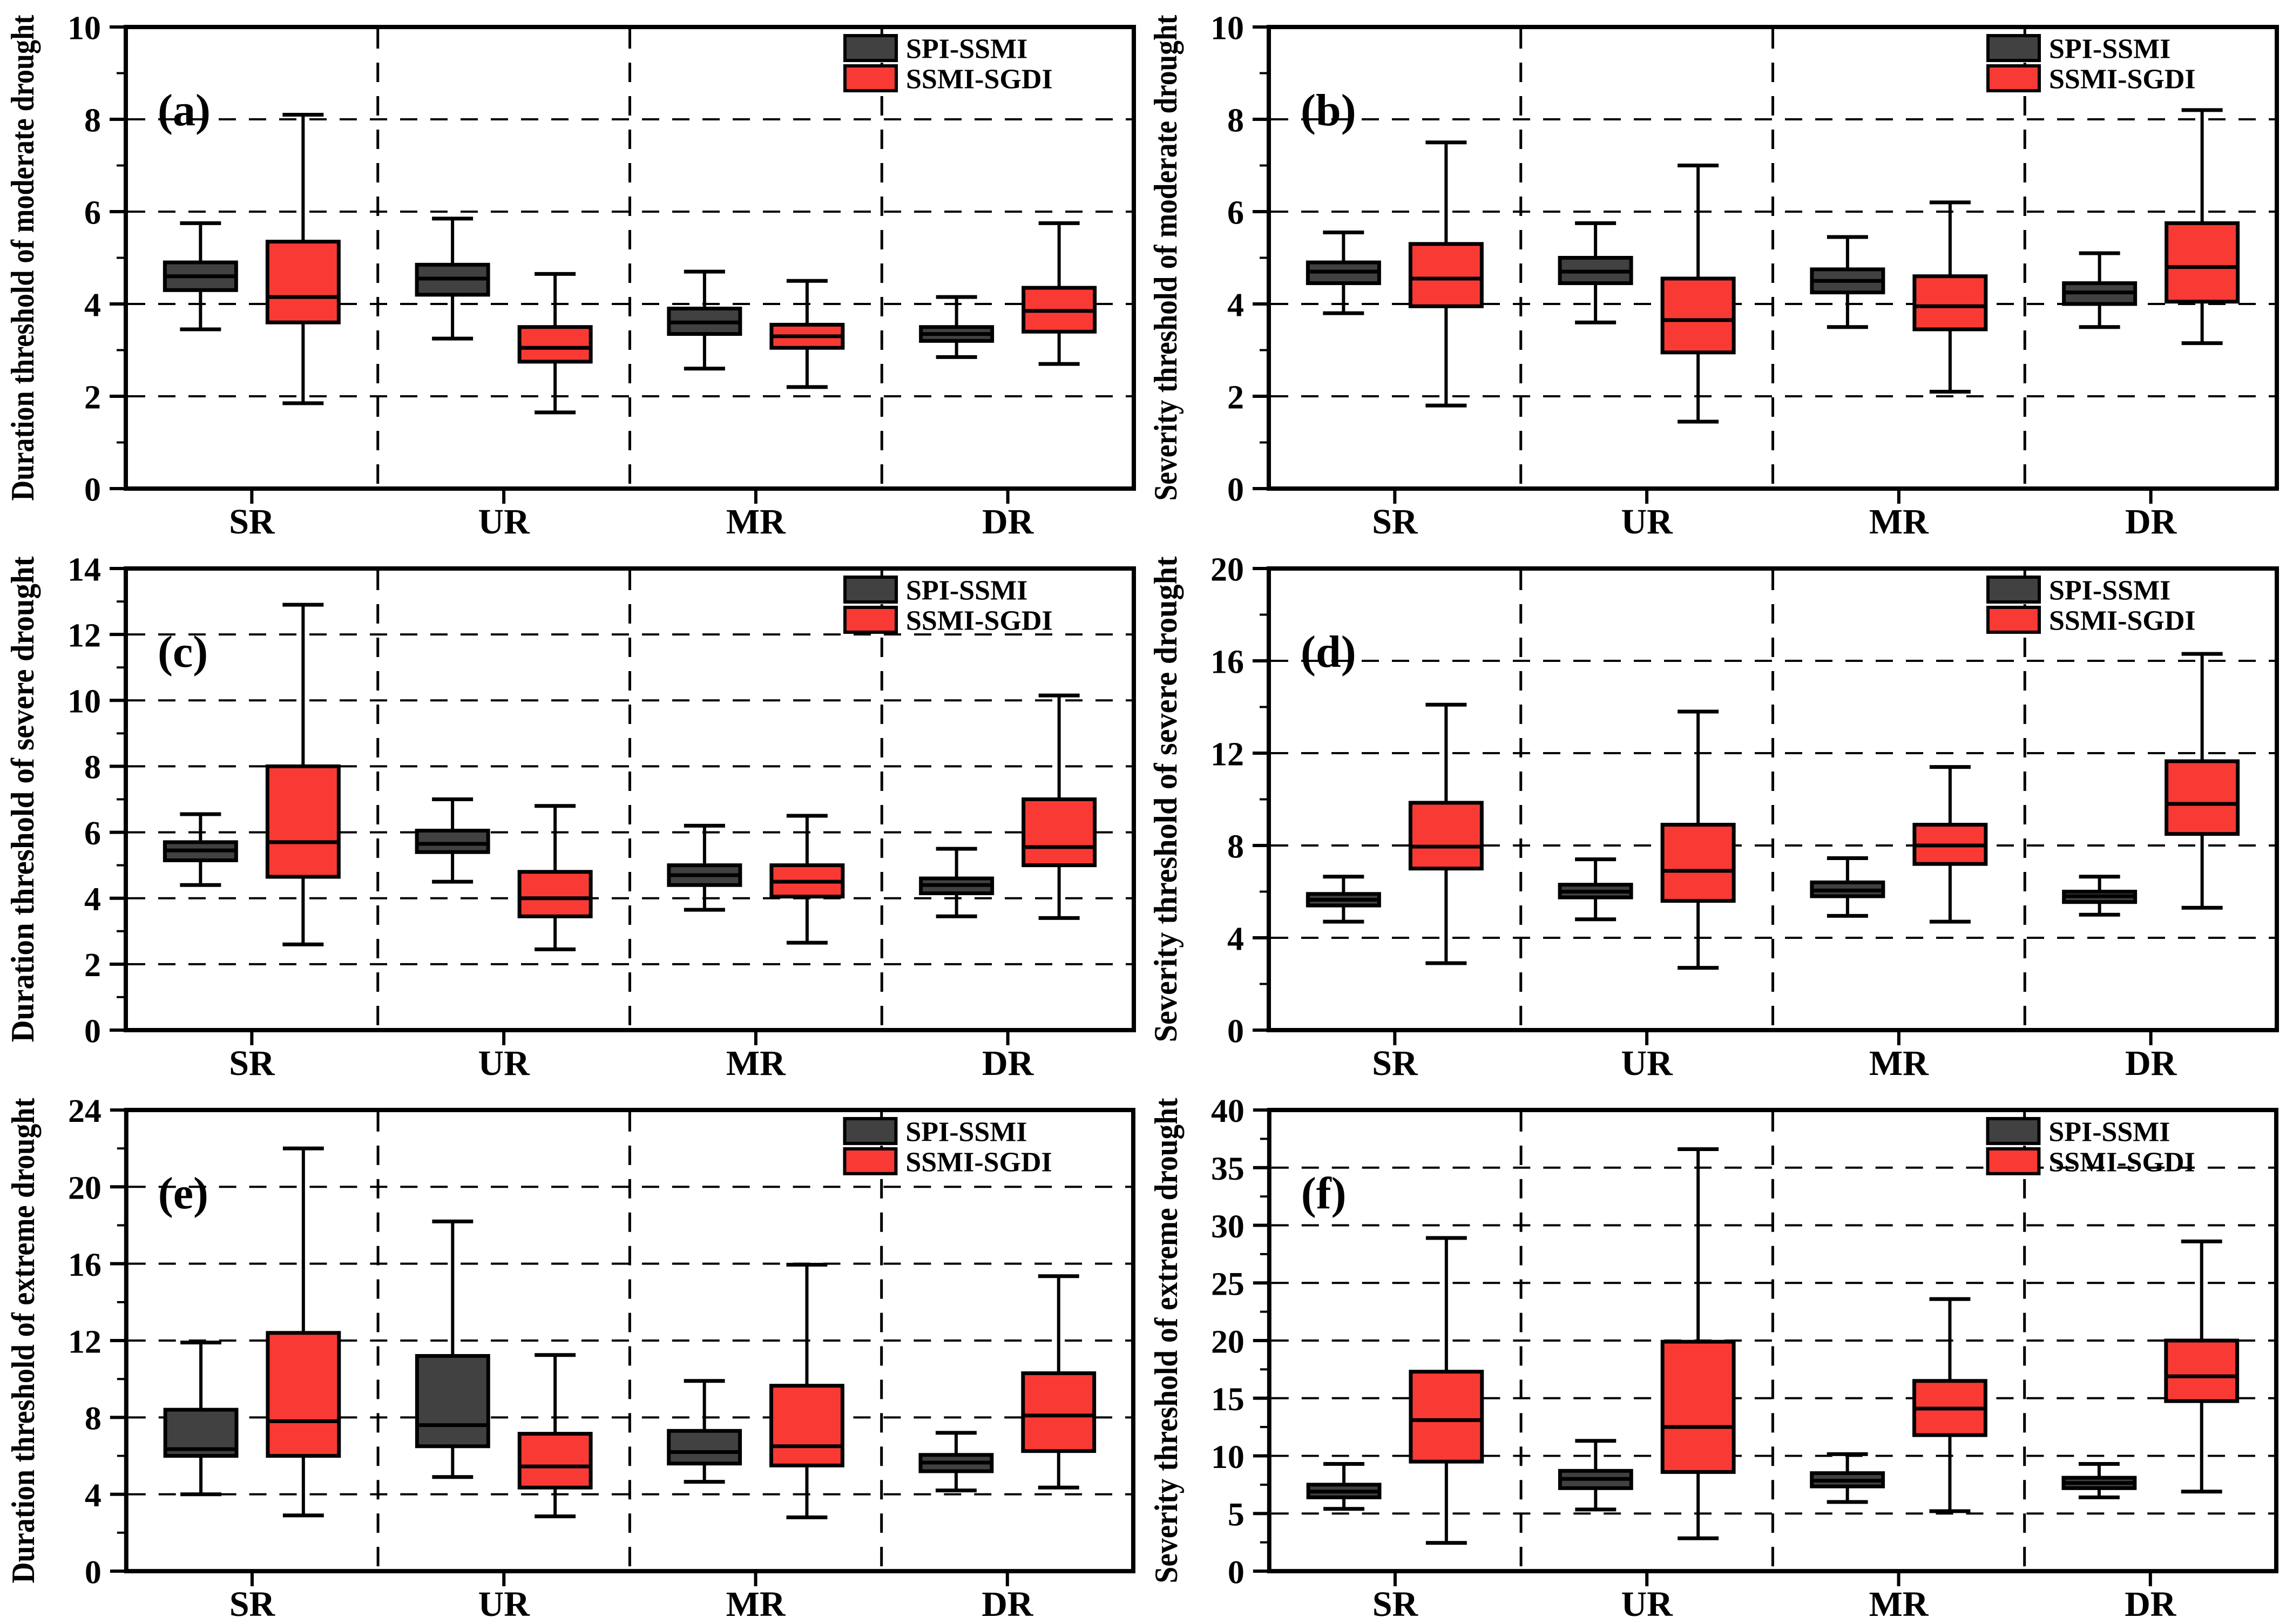 Image resolution: width=2286 pixels, height=1624 pixels. What do you see at coordinates (1239, 800) in the screenshot?
I see `y-axis: 0 4 8 12 16 20` at bounding box center [1239, 800].